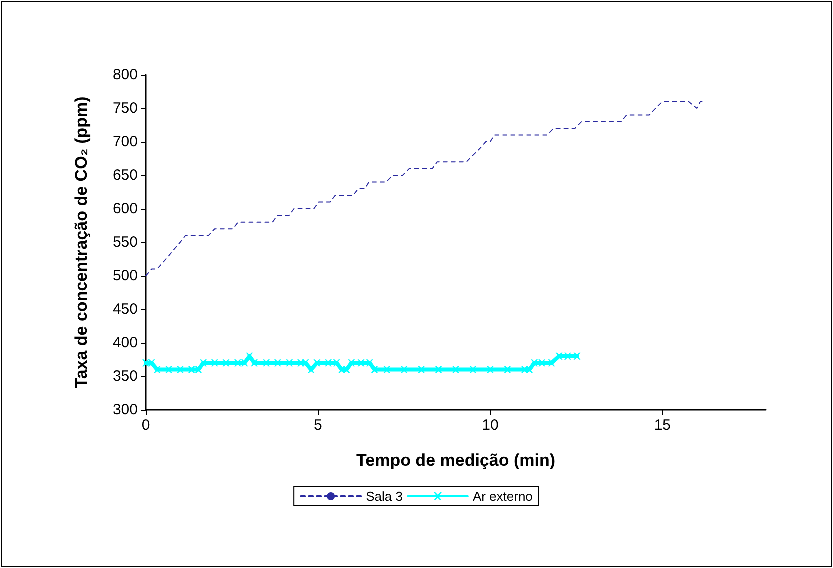 This screenshot has width=833, height=568. What do you see at coordinates (125, 242) in the screenshot?
I see `y-tick-label: 550` at bounding box center [125, 242].